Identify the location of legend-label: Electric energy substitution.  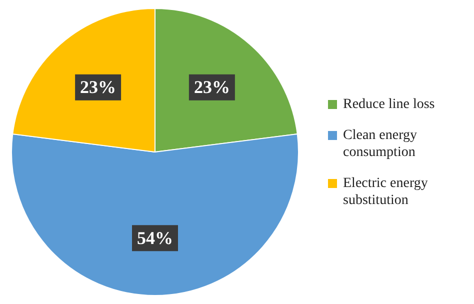
(386, 191).